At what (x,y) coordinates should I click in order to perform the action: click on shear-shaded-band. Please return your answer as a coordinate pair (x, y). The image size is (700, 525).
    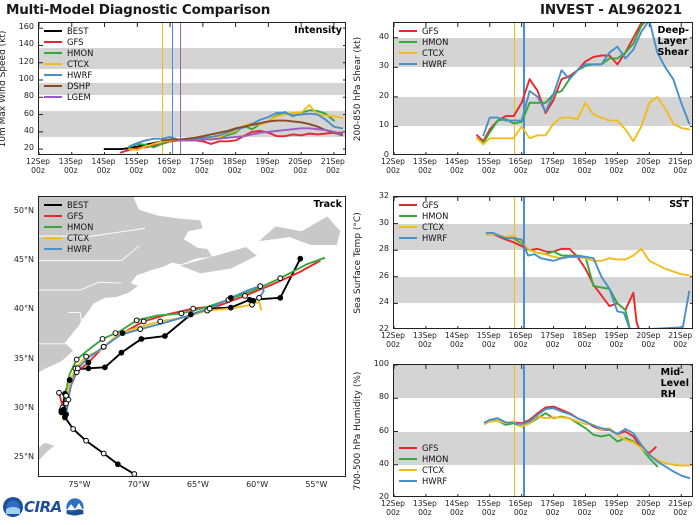
    Looking at the image, I should click on (543, 52).